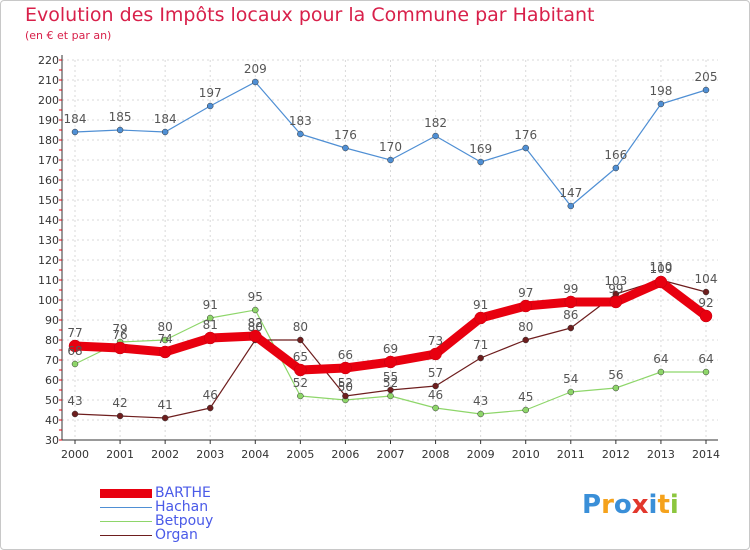 The width and height of the screenshot is (750, 550). Describe the element at coordinates (52, 400) in the screenshot. I see `y-tick-label: 50` at that location.